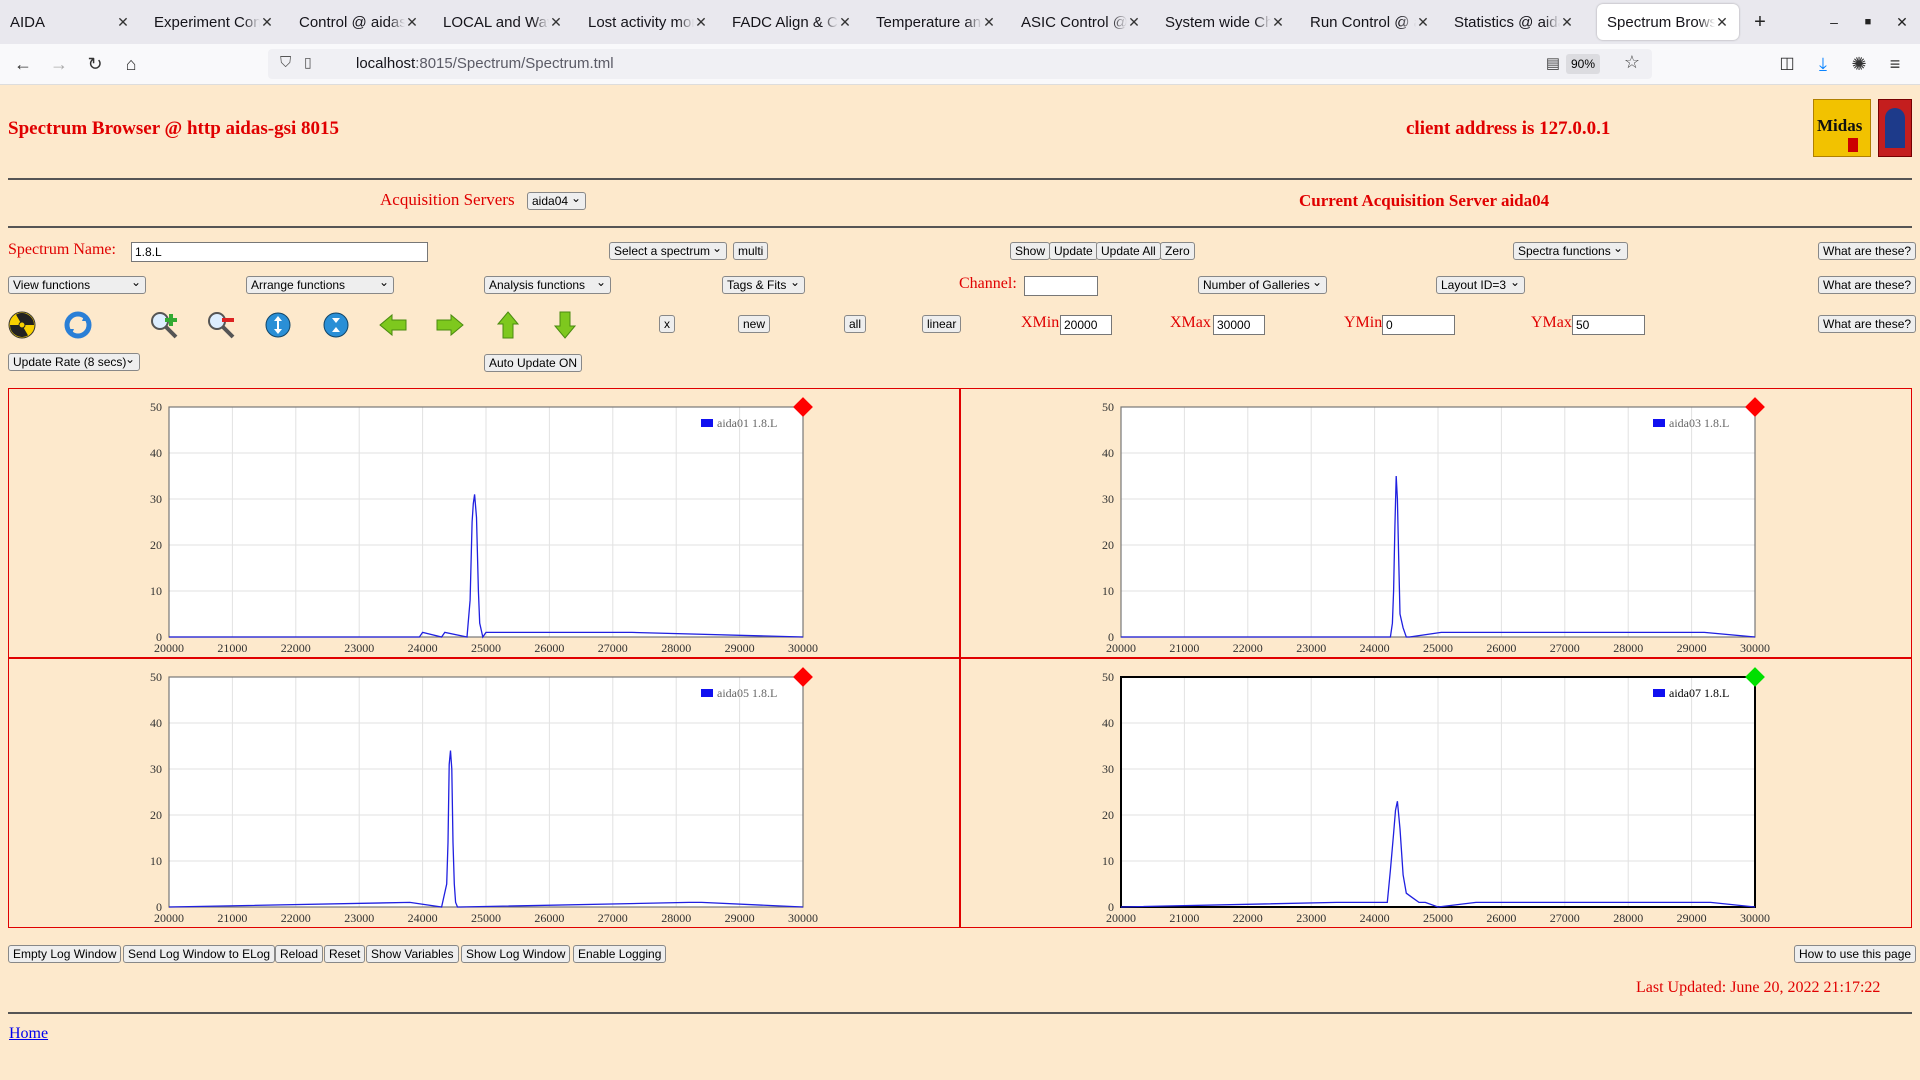 The height and width of the screenshot is (1080, 1920). What do you see at coordinates (1108, 815) in the screenshot?
I see `y-tick-label: 20` at bounding box center [1108, 815].